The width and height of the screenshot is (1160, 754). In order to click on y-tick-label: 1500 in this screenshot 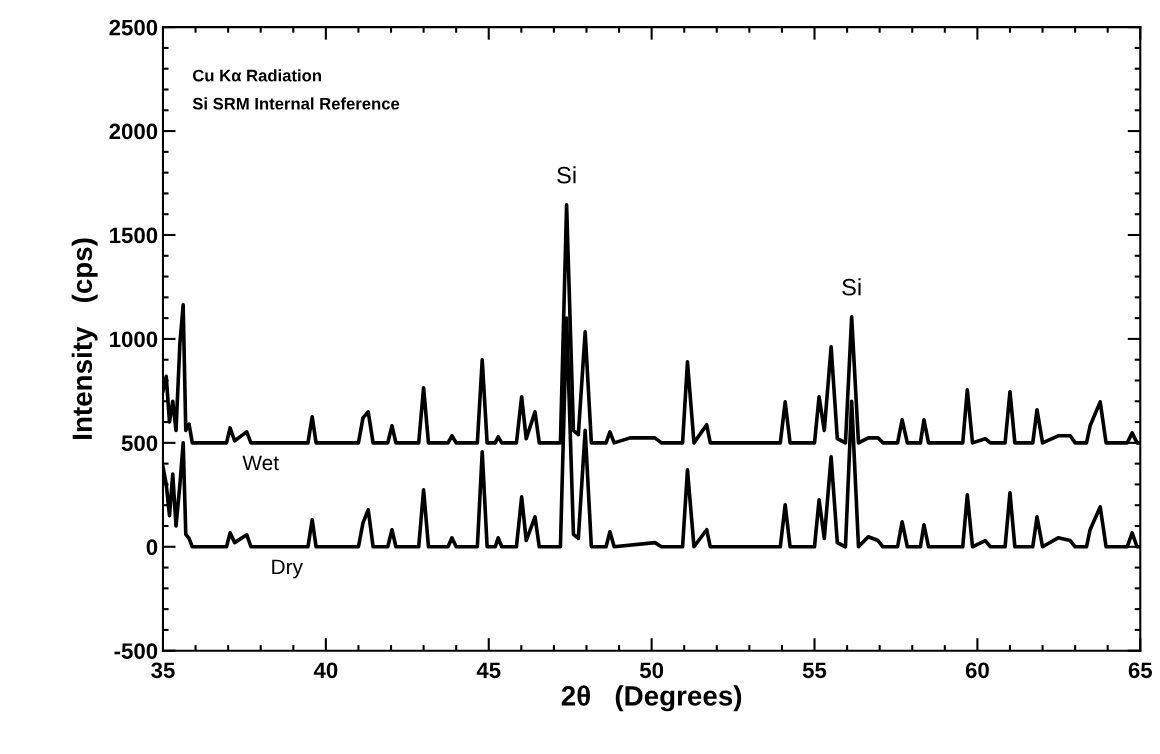, I will do `click(134, 235)`.